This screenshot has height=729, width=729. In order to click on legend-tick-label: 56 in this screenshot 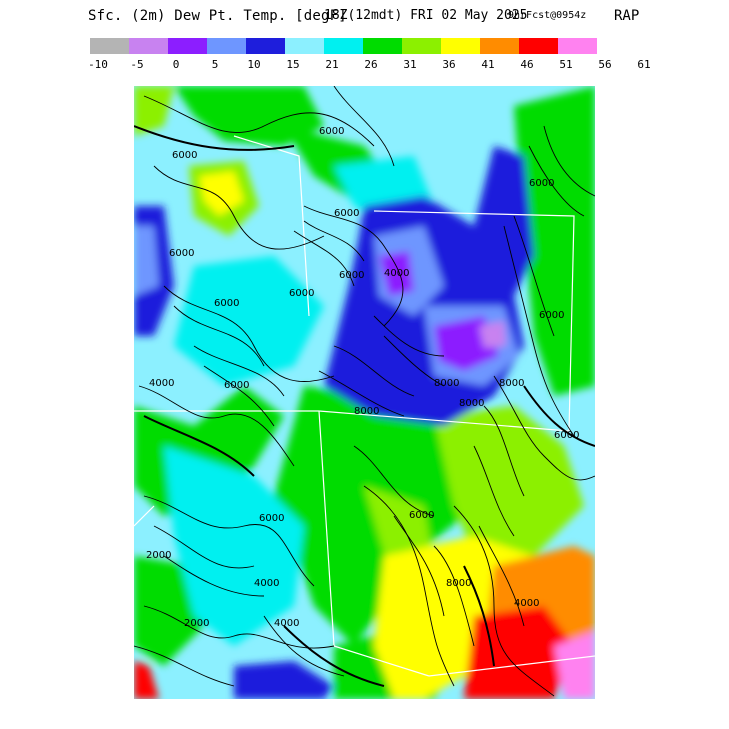, I will do `click(605, 64)`.